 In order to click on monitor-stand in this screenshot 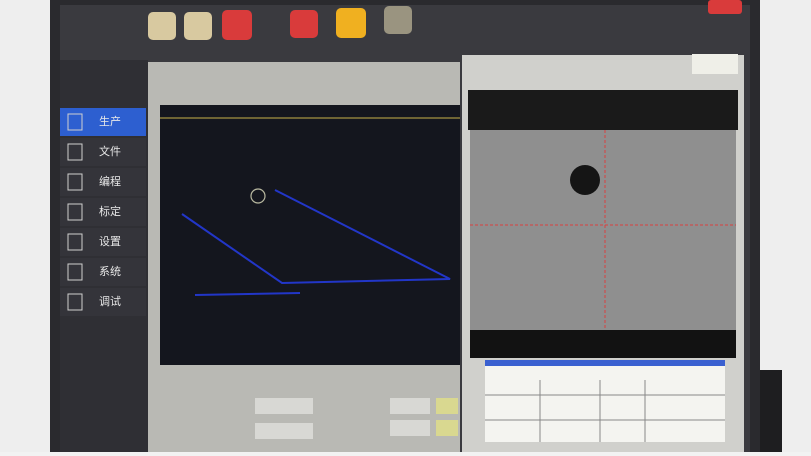, I will do `click(771, 411)`.